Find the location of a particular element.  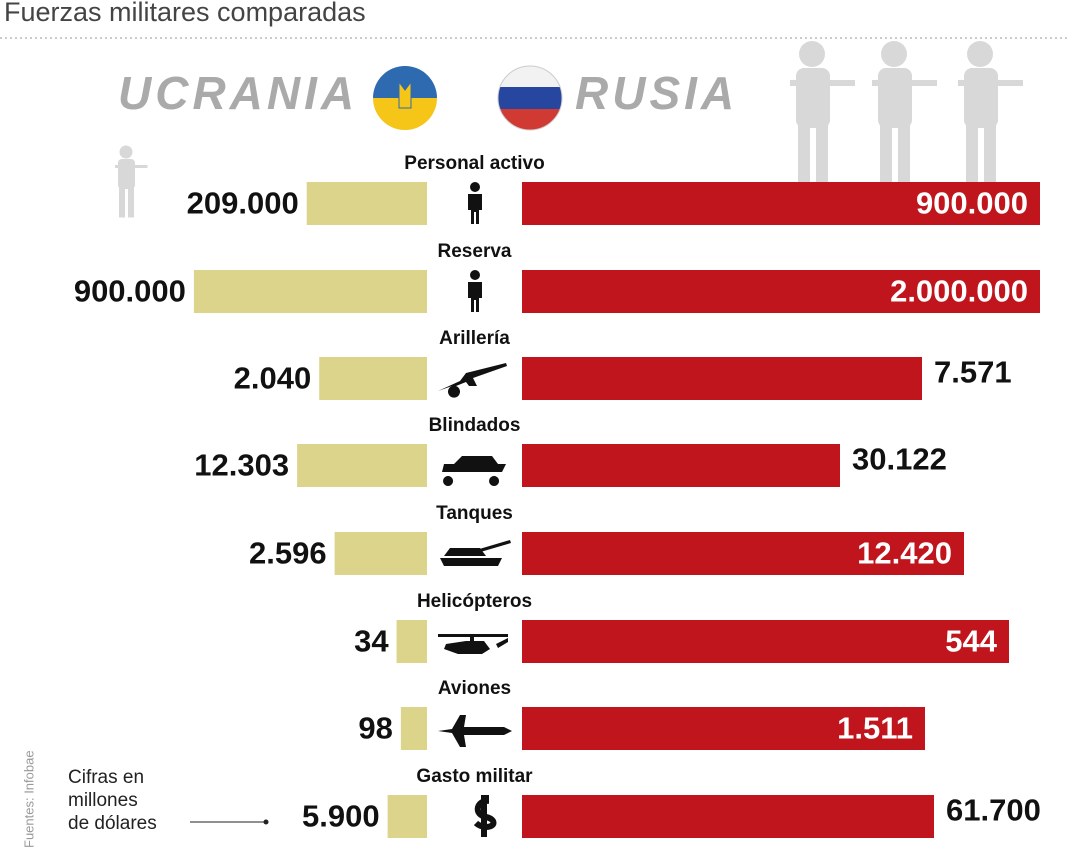

value-label: 1.511 is located at coordinates (875, 728).